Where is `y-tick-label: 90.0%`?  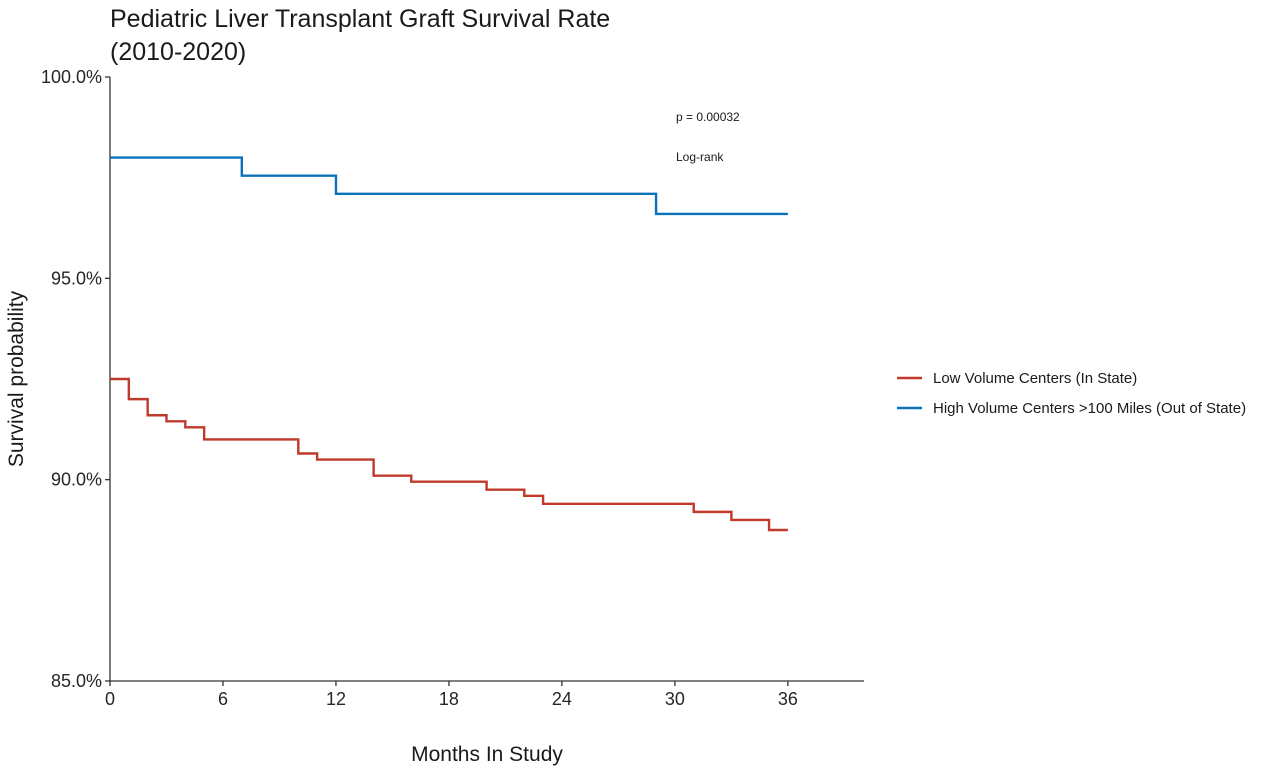 y-tick-label: 90.0% is located at coordinates (76, 480).